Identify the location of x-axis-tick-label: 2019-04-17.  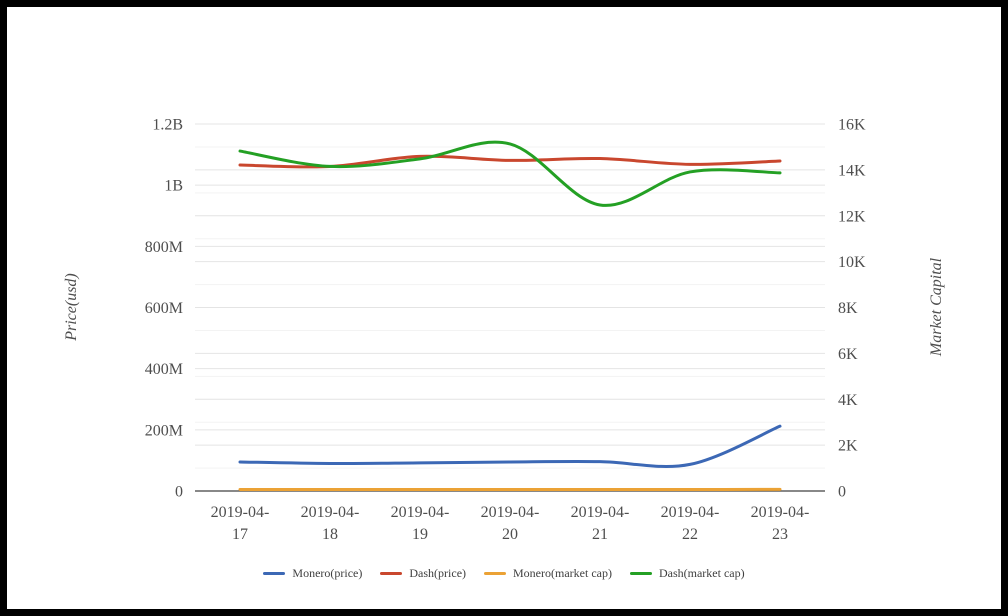
(240, 523).